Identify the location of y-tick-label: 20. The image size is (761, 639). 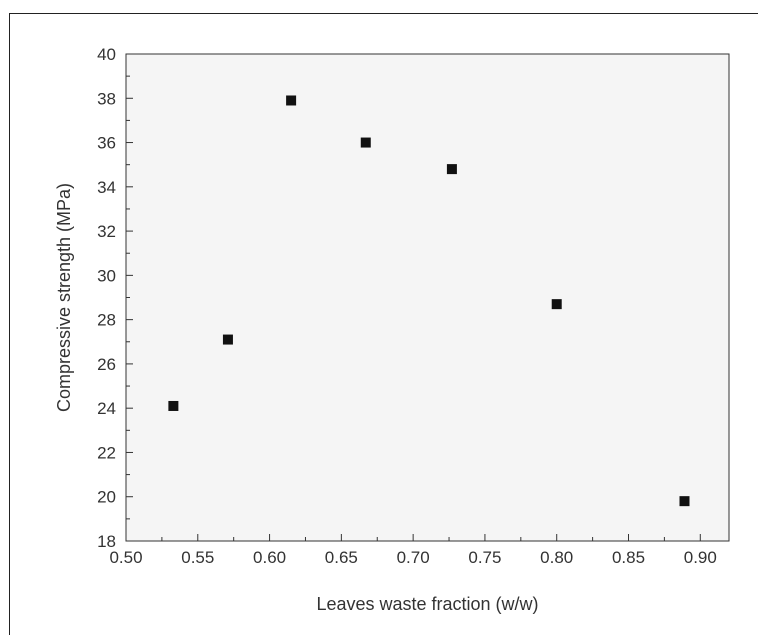
(106, 497).